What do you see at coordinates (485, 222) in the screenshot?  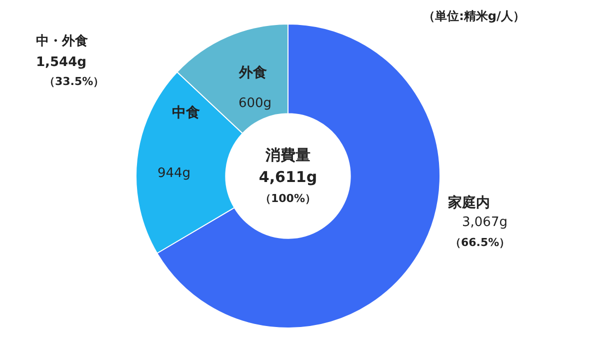 I see `data-label: 3,067g` at bounding box center [485, 222].